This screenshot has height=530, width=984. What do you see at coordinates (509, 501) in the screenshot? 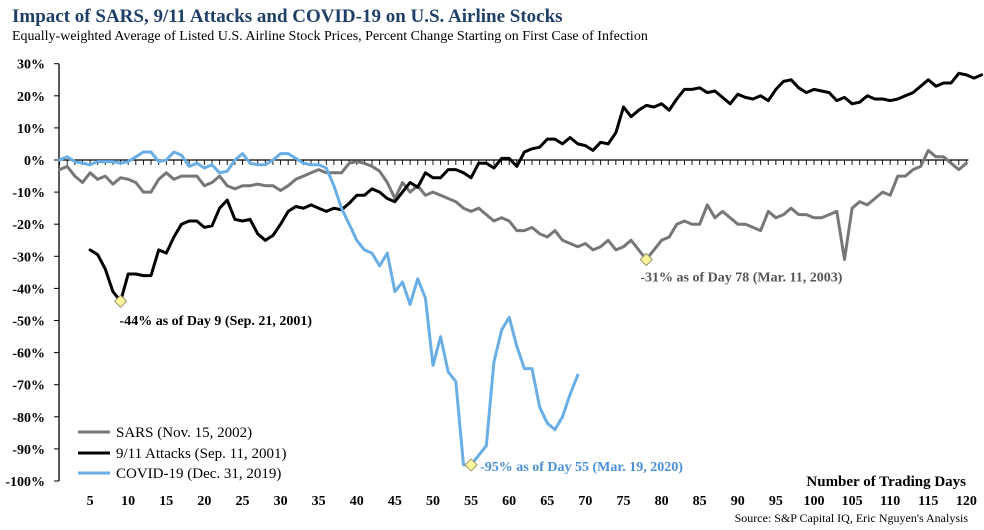
I see `x-tick-label: 60` at bounding box center [509, 501].